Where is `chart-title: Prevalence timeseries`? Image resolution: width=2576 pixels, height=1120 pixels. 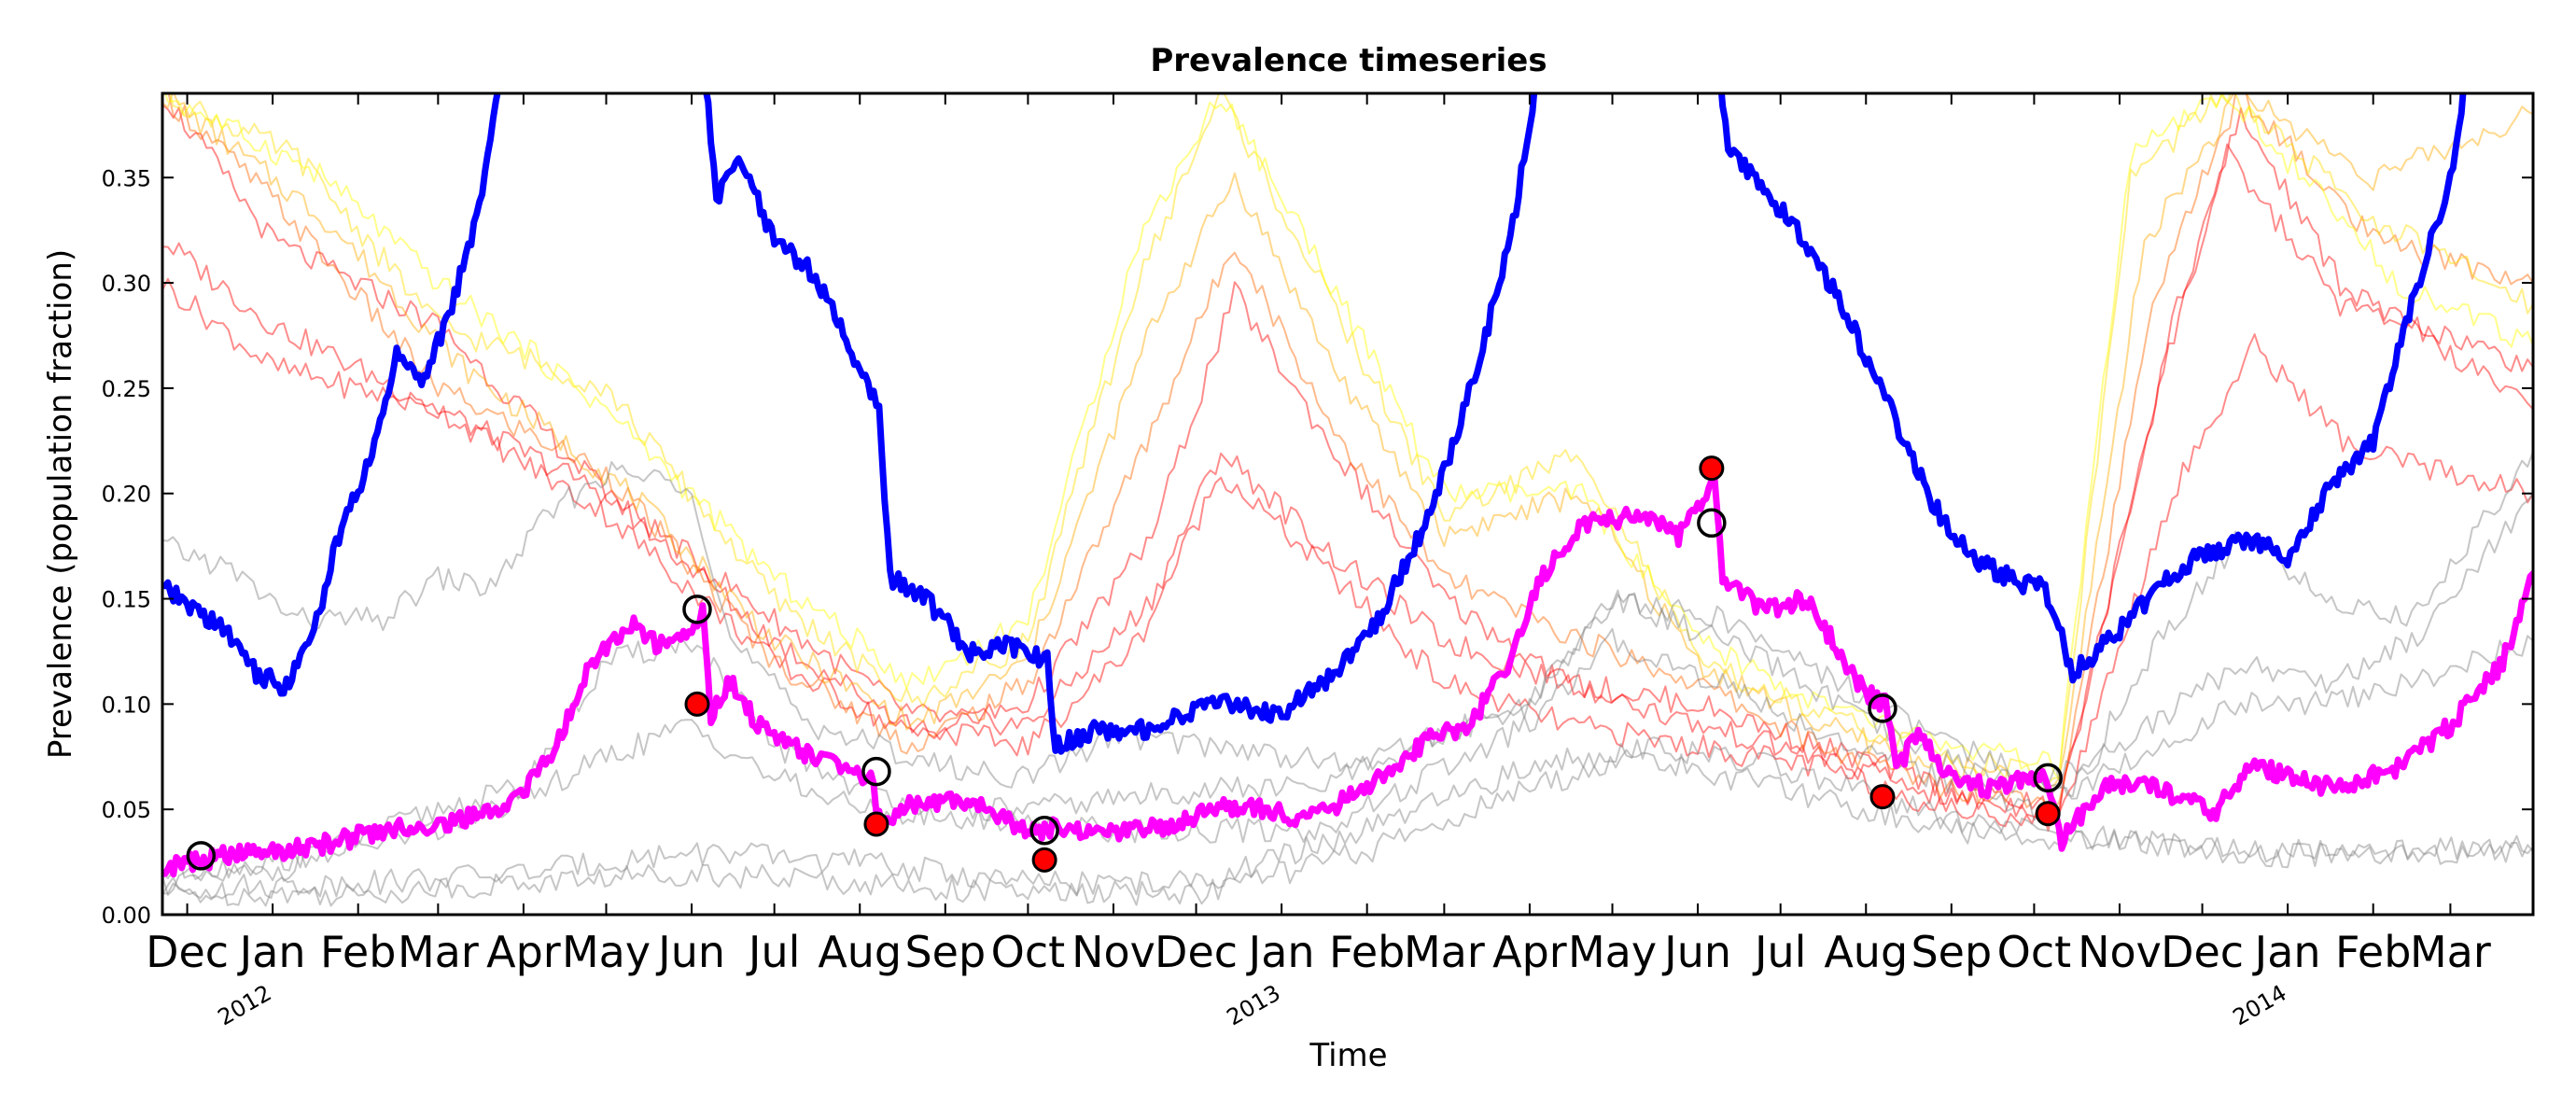 chart-title: Prevalence timeseries is located at coordinates (1348, 60).